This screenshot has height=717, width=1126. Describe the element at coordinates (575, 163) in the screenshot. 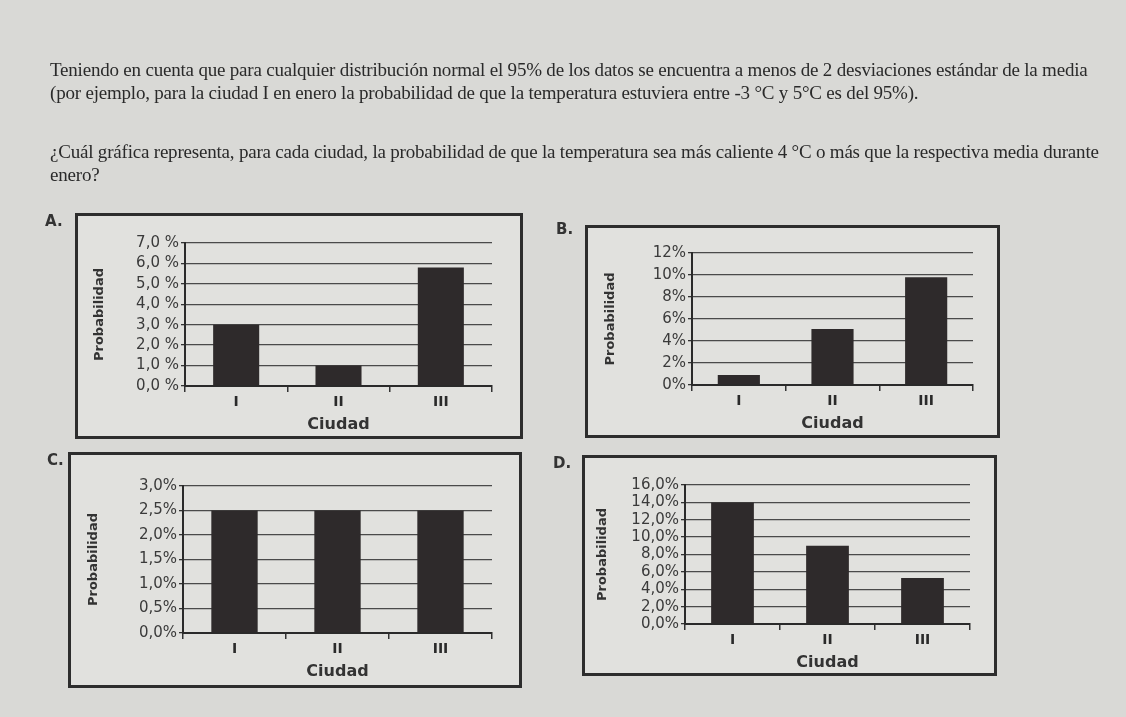

I see `text: ¿Cuál gráfica representa, para cada ciudad, la probabilidad de que la temperatura sea más caliente 4 °C o más que la respectiva media durante enero?` at that location.